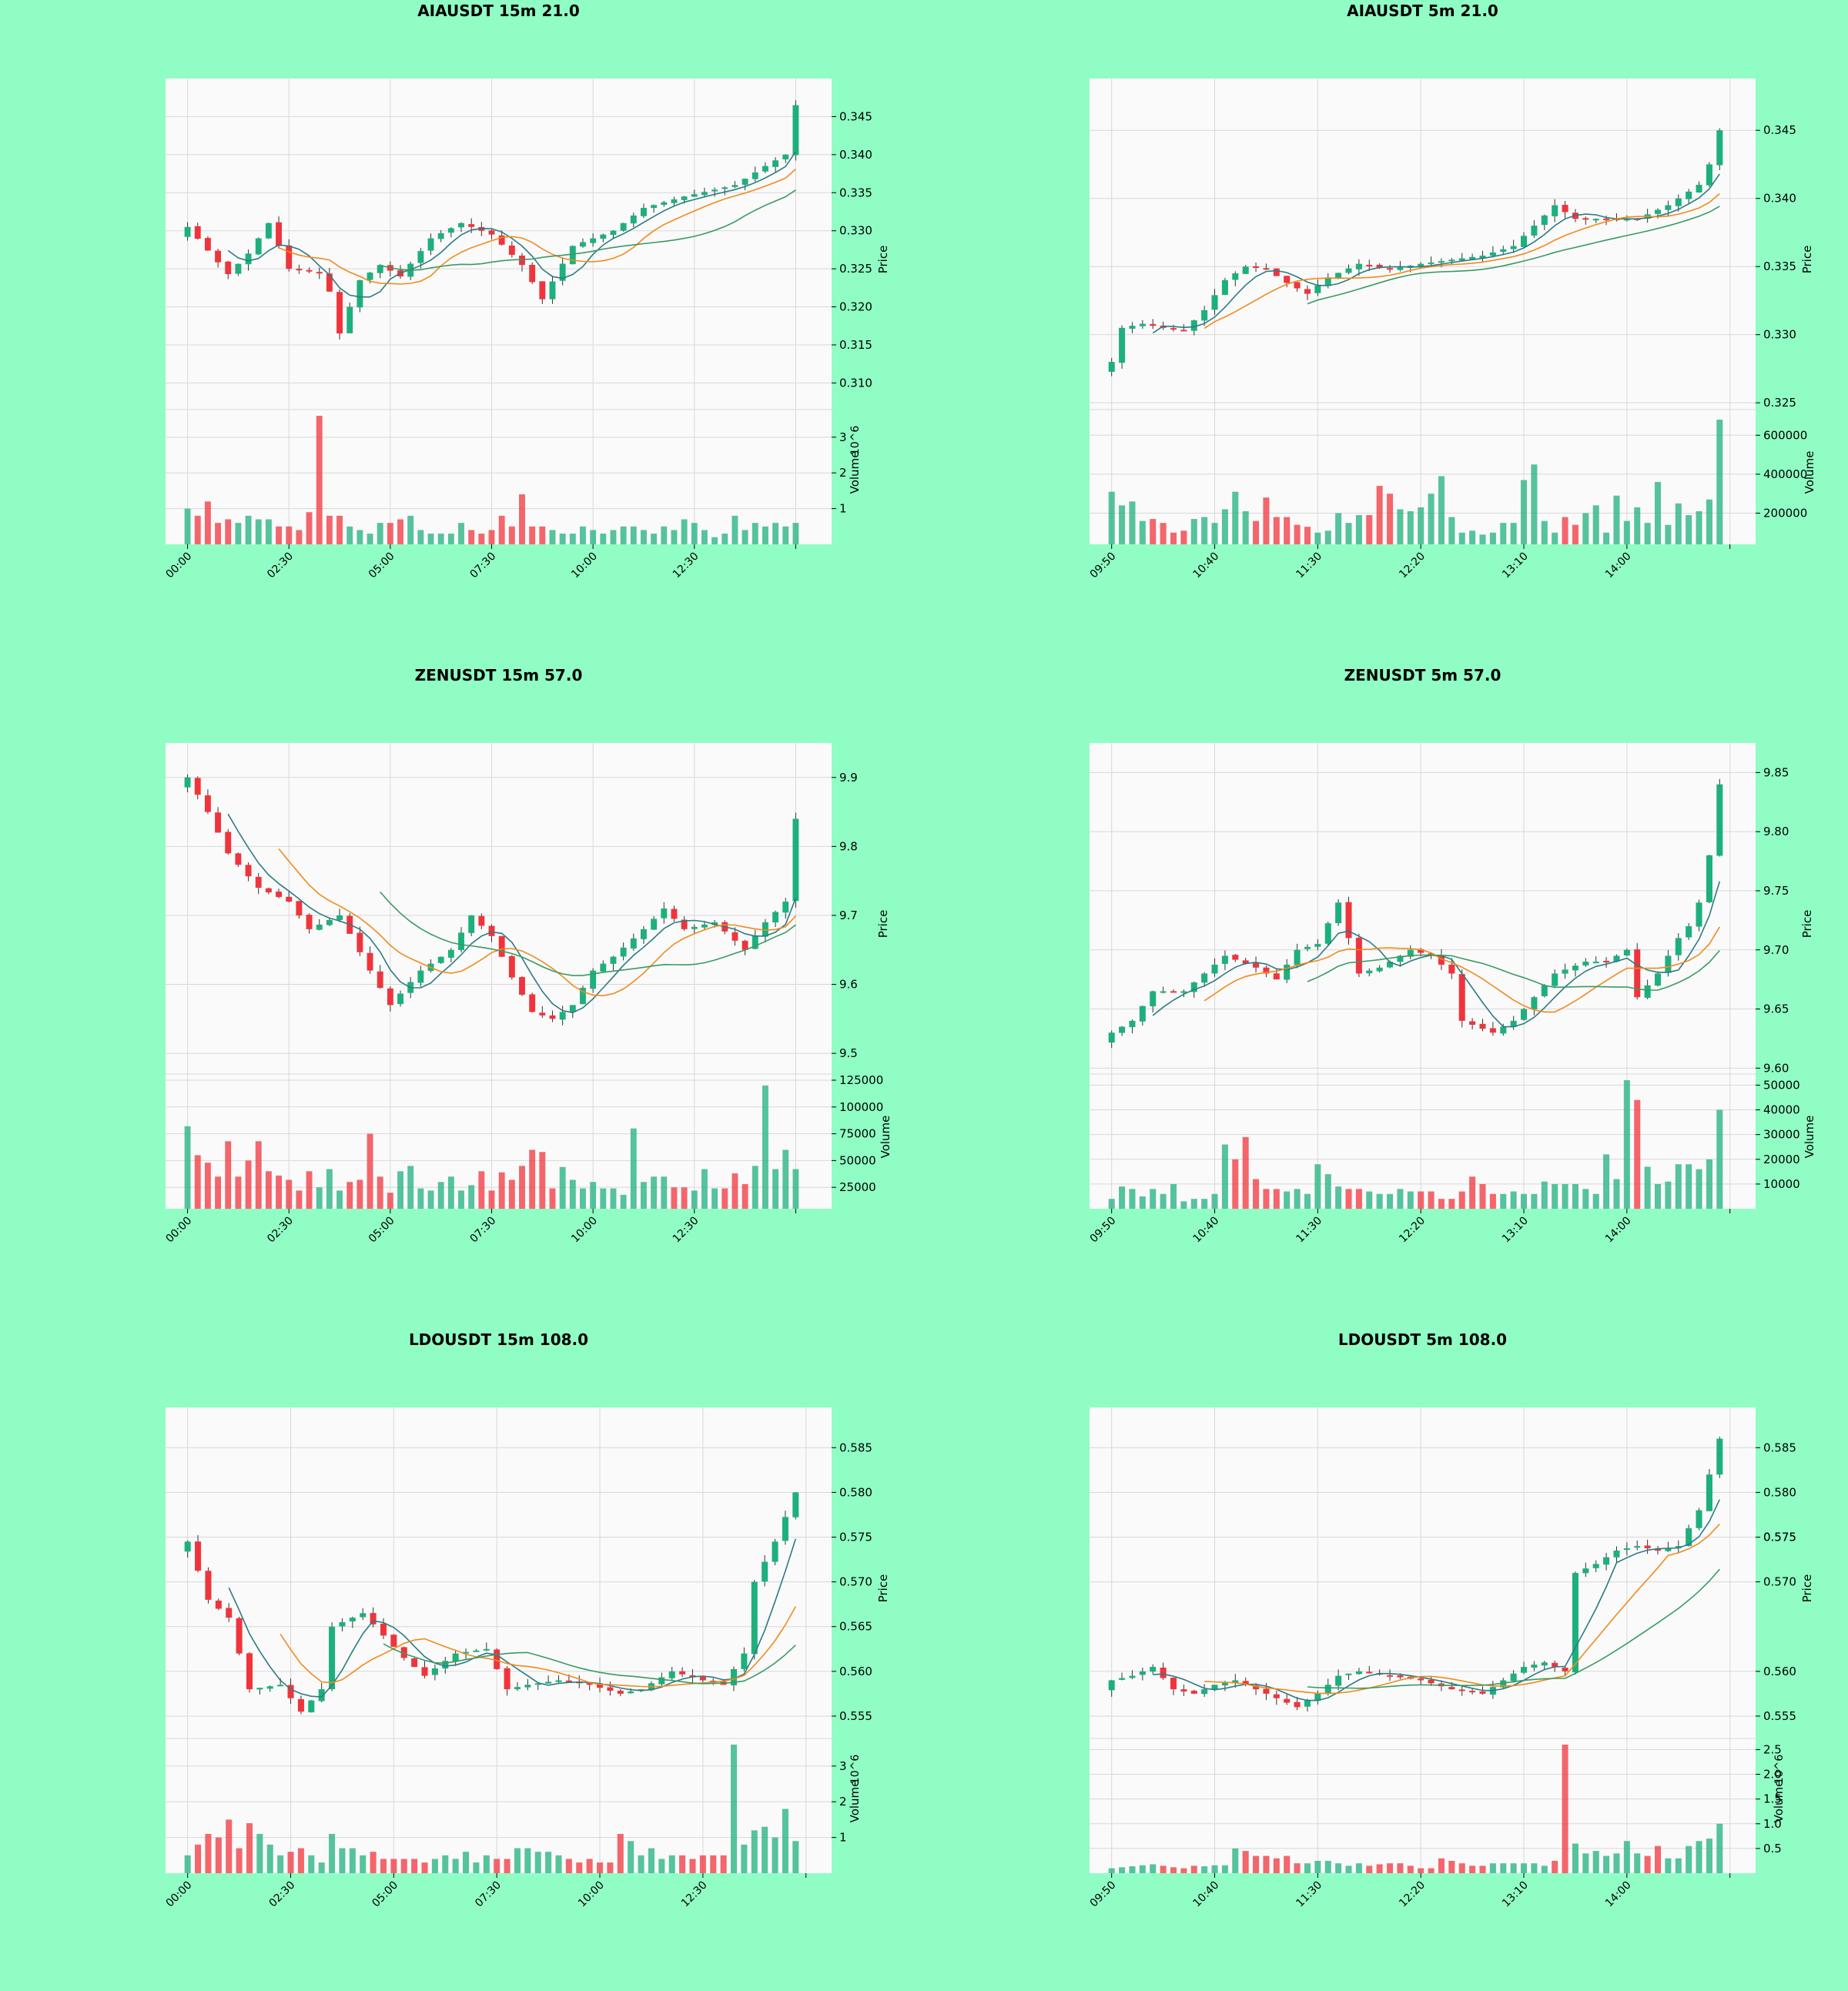 This screenshot has width=1848, height=1991. What do you see at coordinates (843, 1766) in the screenshot?
I see `chart-5-volume-tick: 3` at bounding box center [843, 1766].